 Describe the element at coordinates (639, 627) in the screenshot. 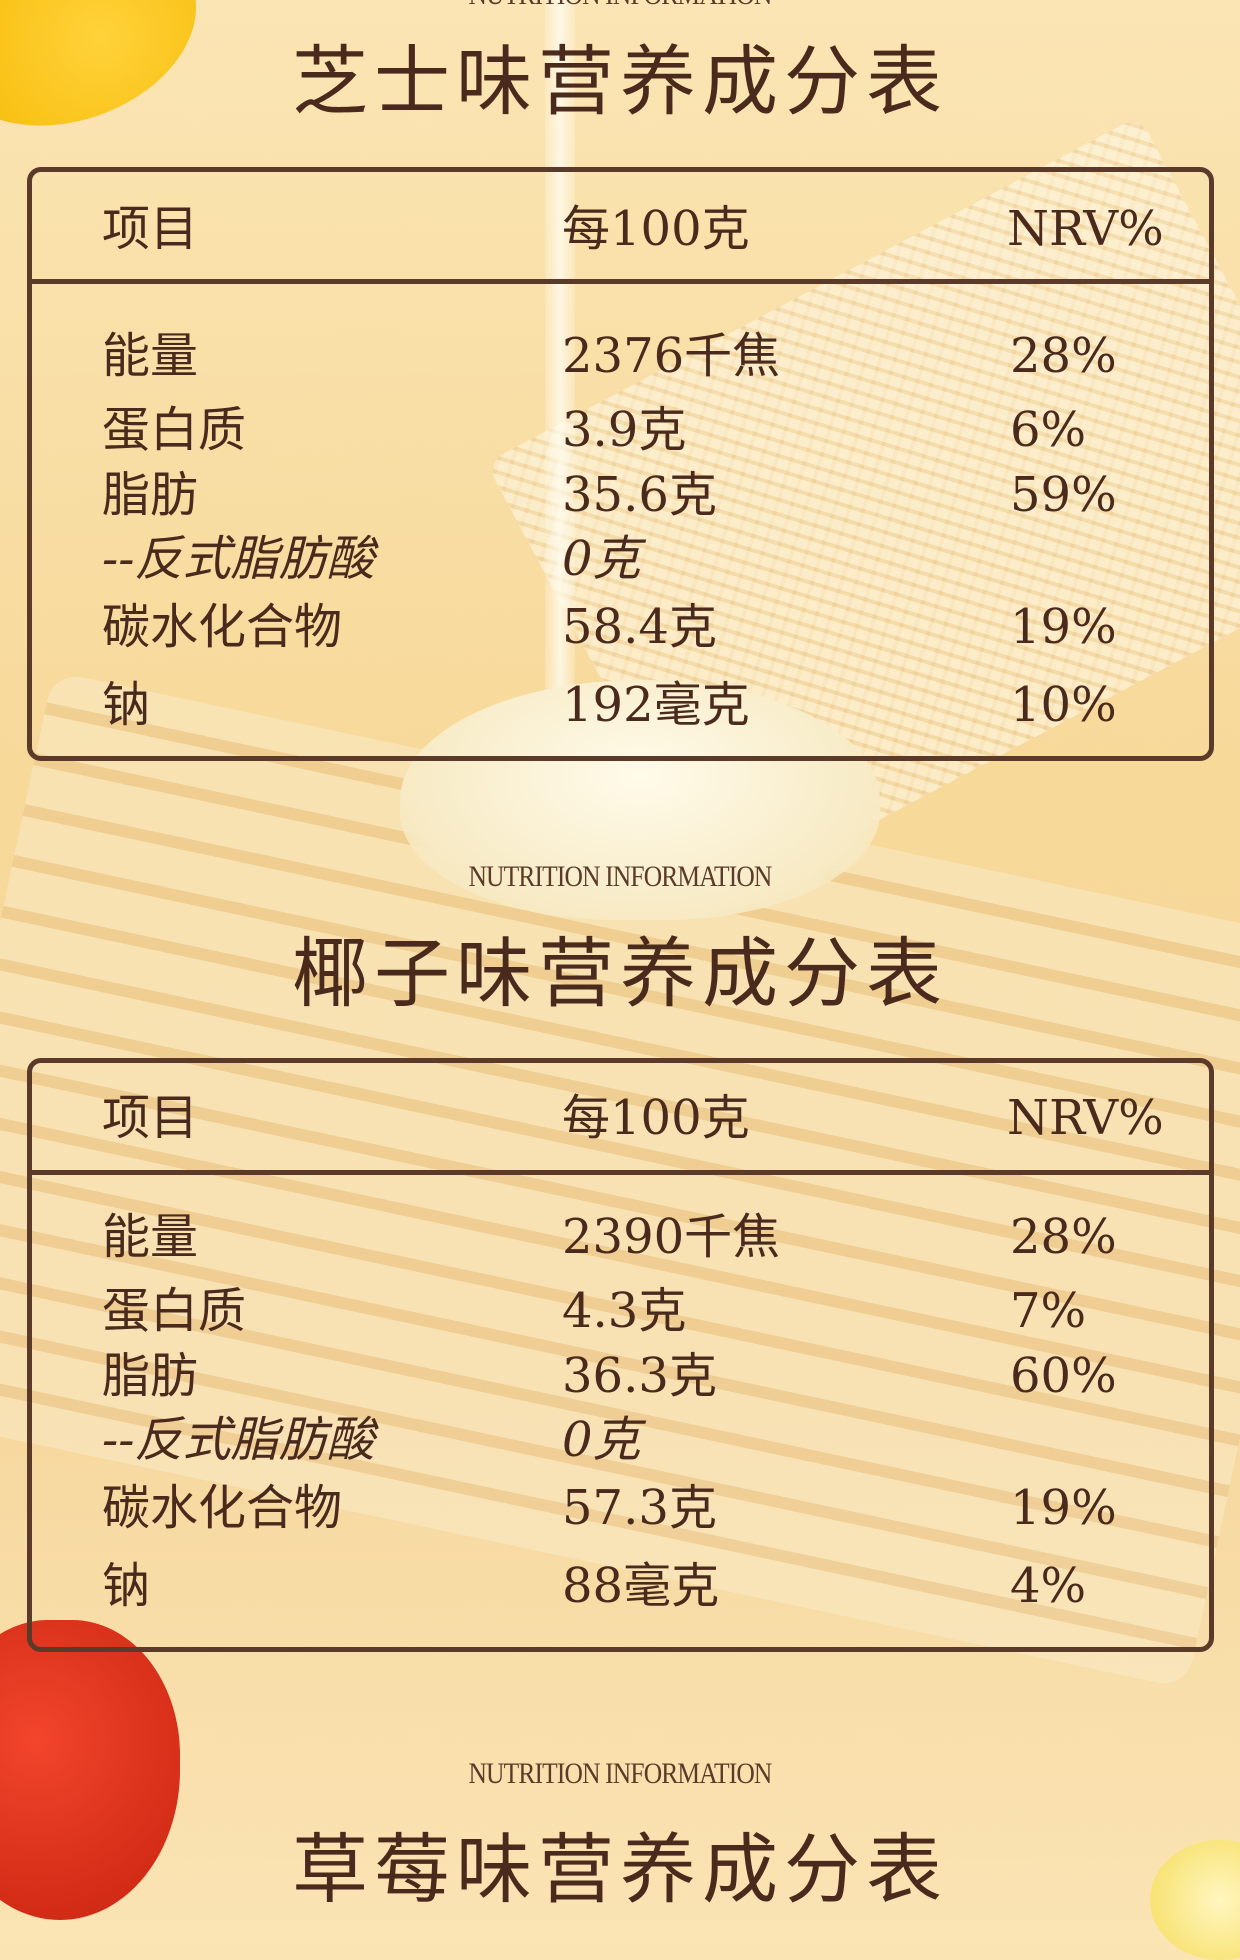

I see `amount-per-100g: 58.4克` at that location.